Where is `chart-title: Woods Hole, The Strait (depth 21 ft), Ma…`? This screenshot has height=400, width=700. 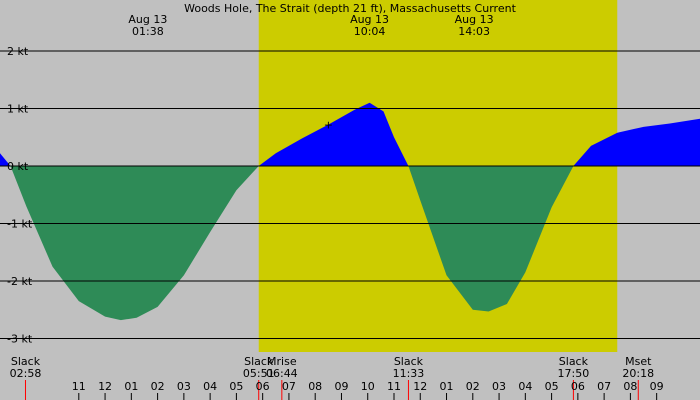 chart-title: Woods Hole, The Strait (depth 21 ft), Ma… is located at coordinates (350, 8).